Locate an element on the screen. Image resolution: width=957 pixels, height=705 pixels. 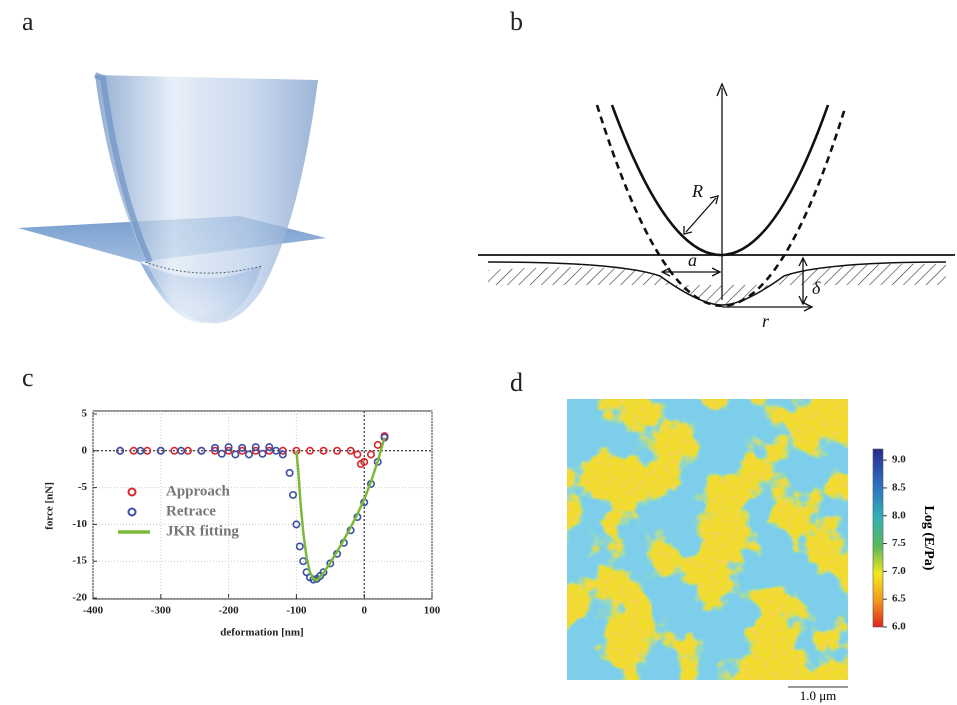
diagram-label: R is located at coordinates (697, 191).